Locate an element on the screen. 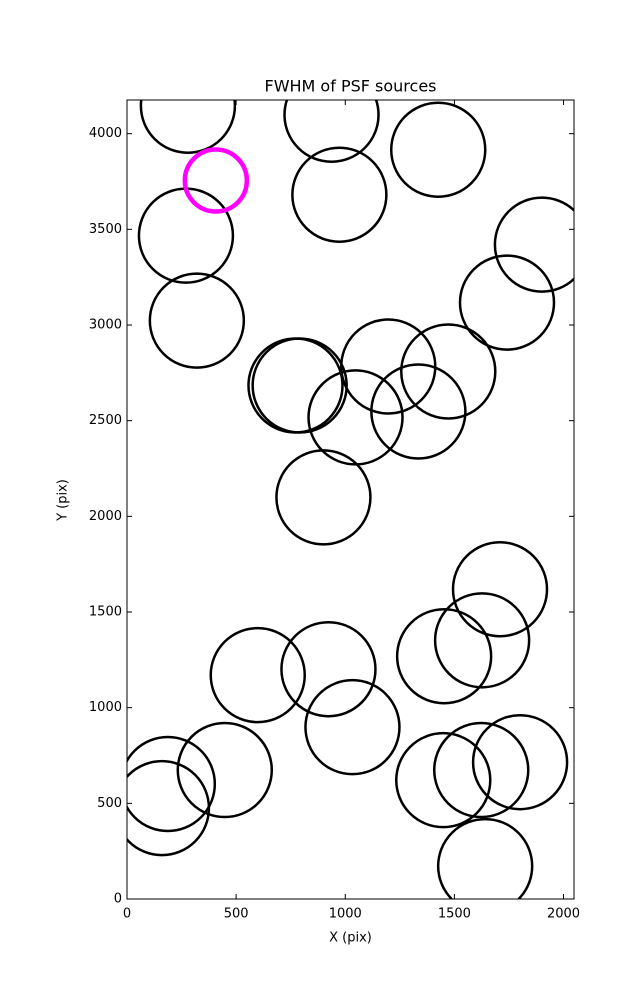 The width and height of the screenshot is (637, 1004). y-tick-label: 3000 is located at coordinates (105, 325).